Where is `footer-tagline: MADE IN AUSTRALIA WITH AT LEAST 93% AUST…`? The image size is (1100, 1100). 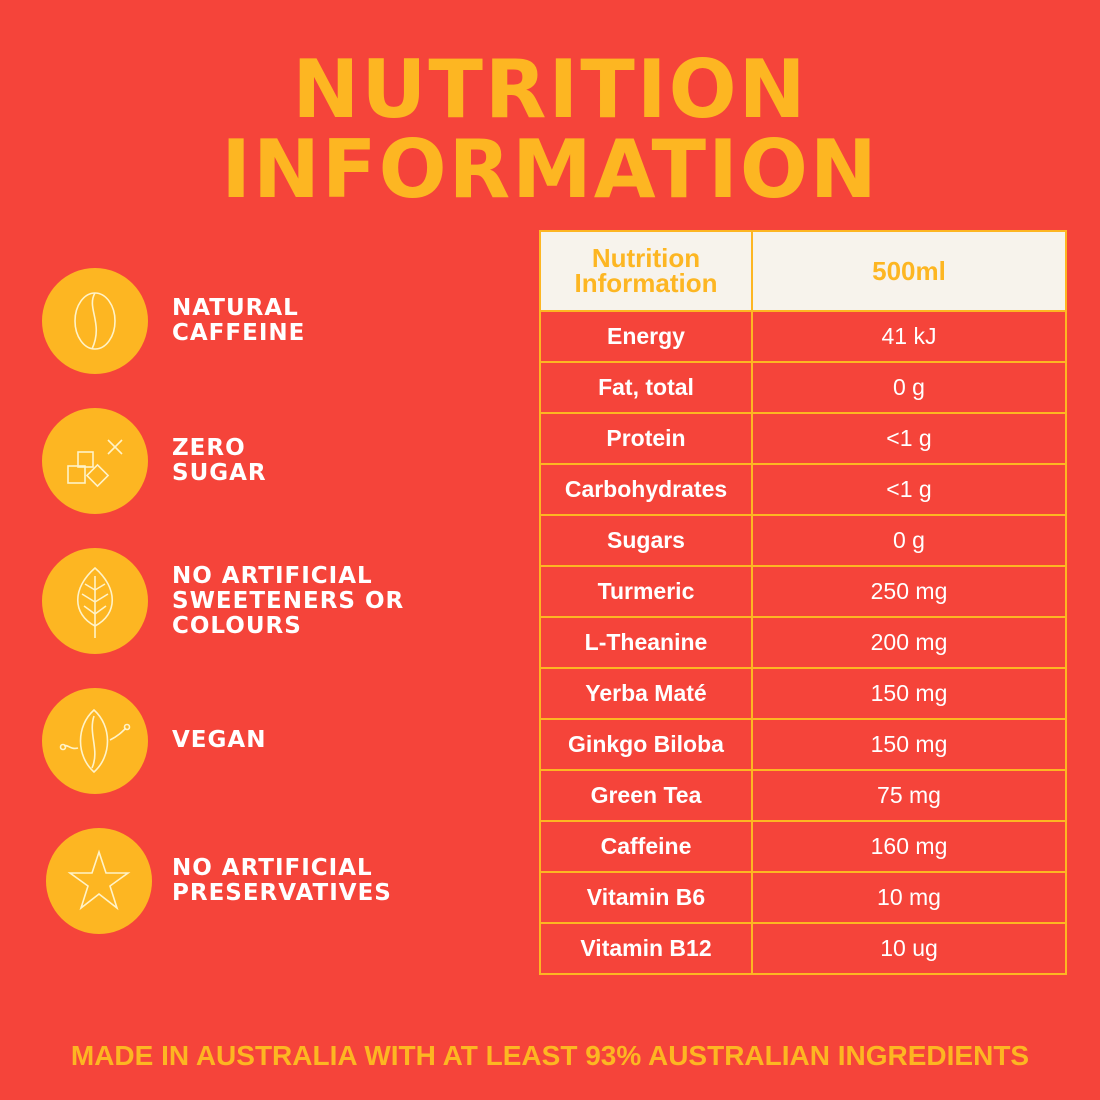
footer-tagline: MADE IN AUSTRALIA WITH AT LEAST 93% AUST… is located at coordinates (550, 1055).